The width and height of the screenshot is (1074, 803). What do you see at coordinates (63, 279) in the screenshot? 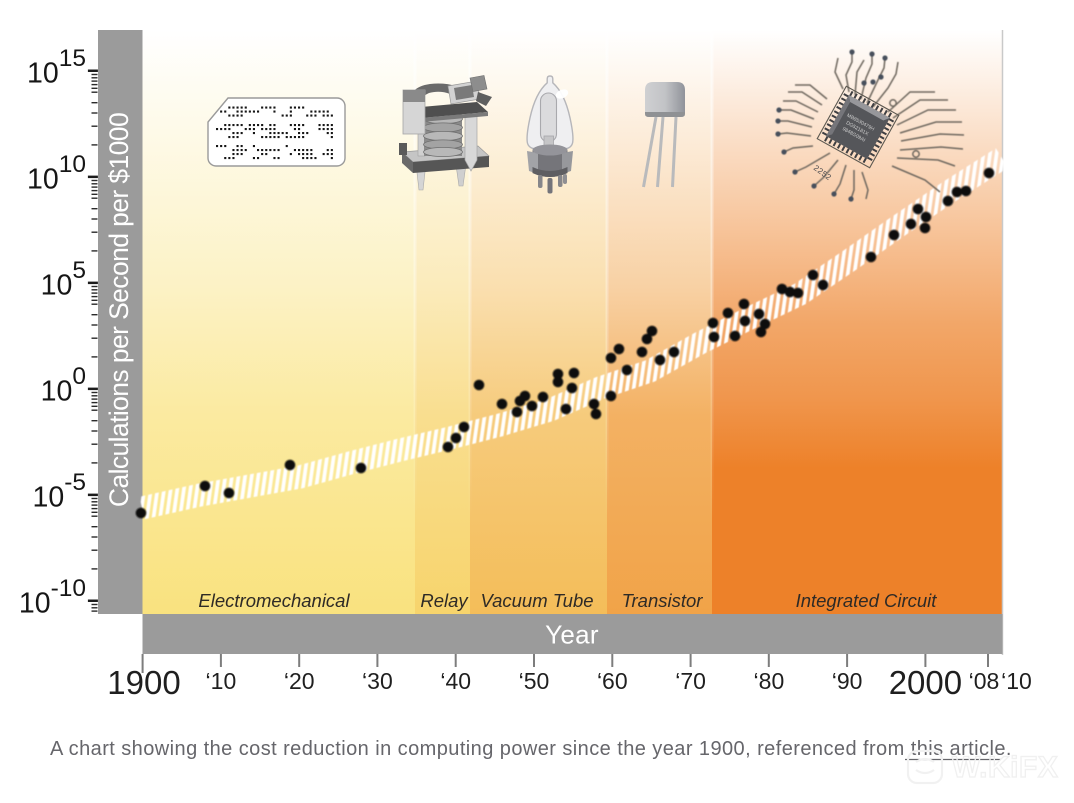
I see `svg-text: 10⁵` at bounding box center [63, 279].